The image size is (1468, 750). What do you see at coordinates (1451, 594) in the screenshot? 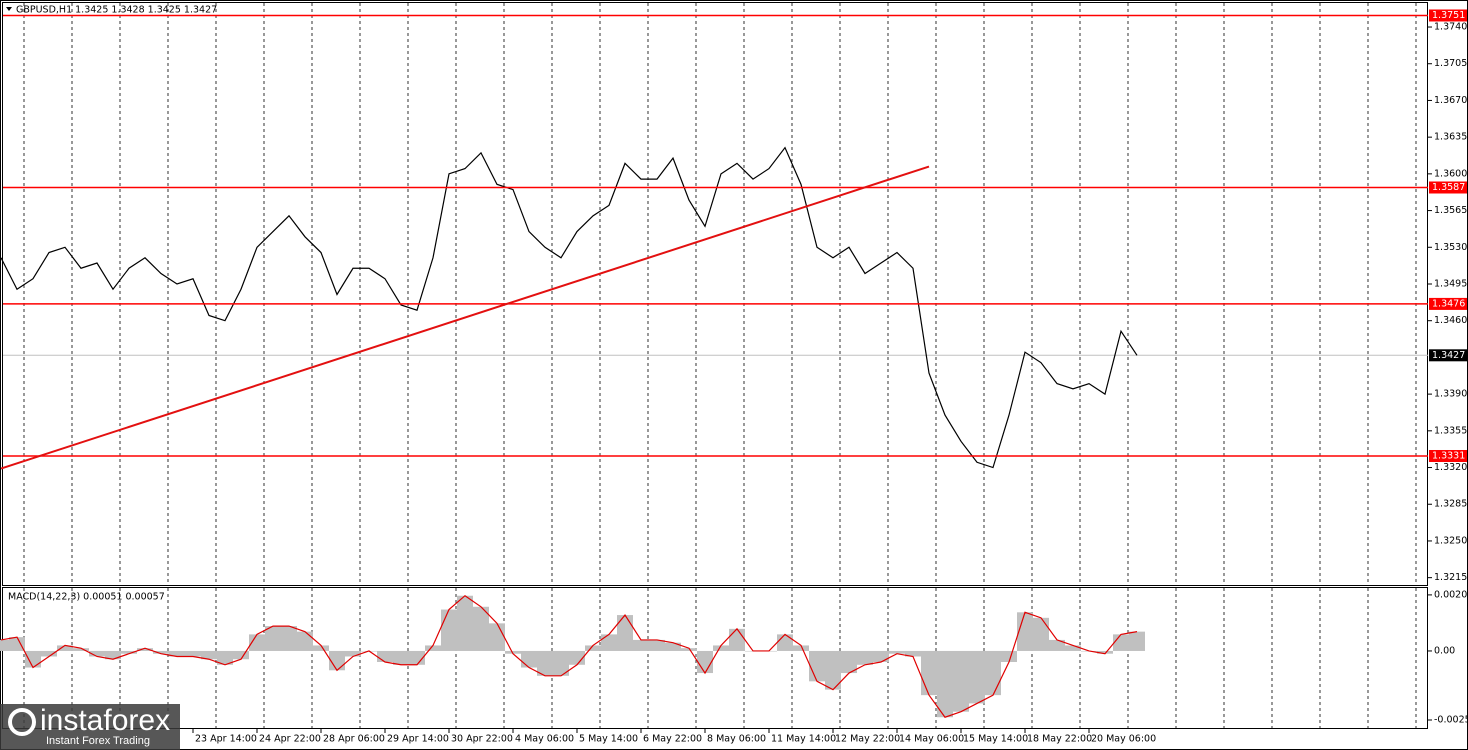
I see `y-tick-label: 0.00203` at bounding box center [1451, 594].